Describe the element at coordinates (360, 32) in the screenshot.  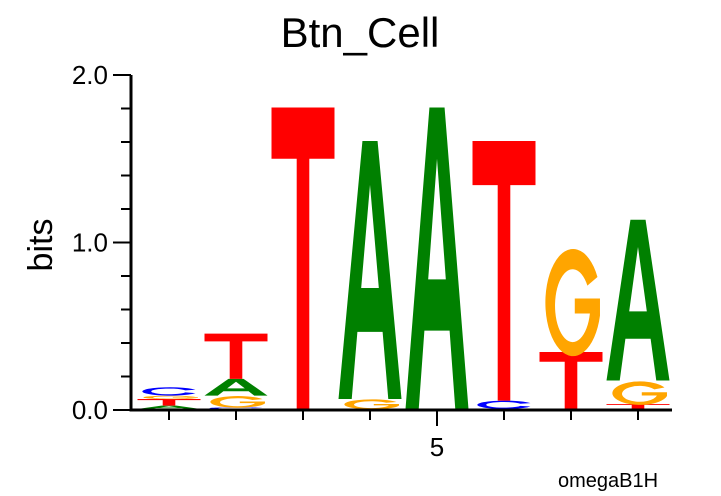
I see `chart-title: Btn_Cell` at that location.